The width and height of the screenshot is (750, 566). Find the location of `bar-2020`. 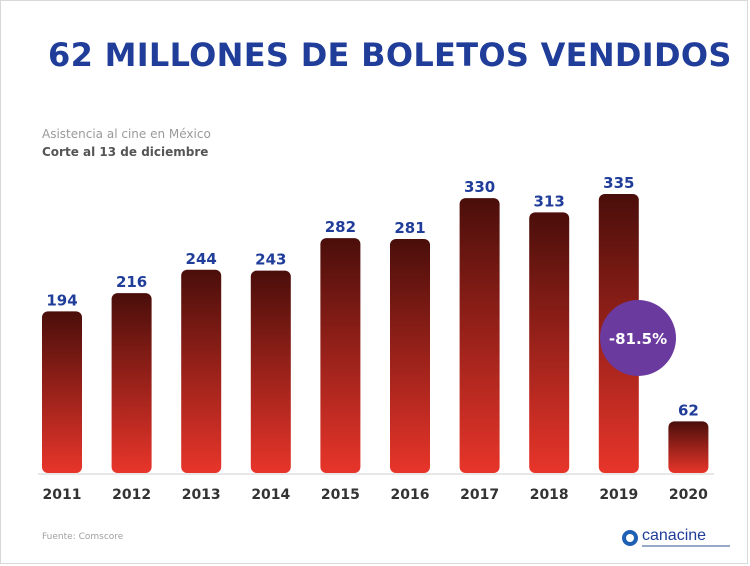

bar-2020 is located at coordinates (688, 447).